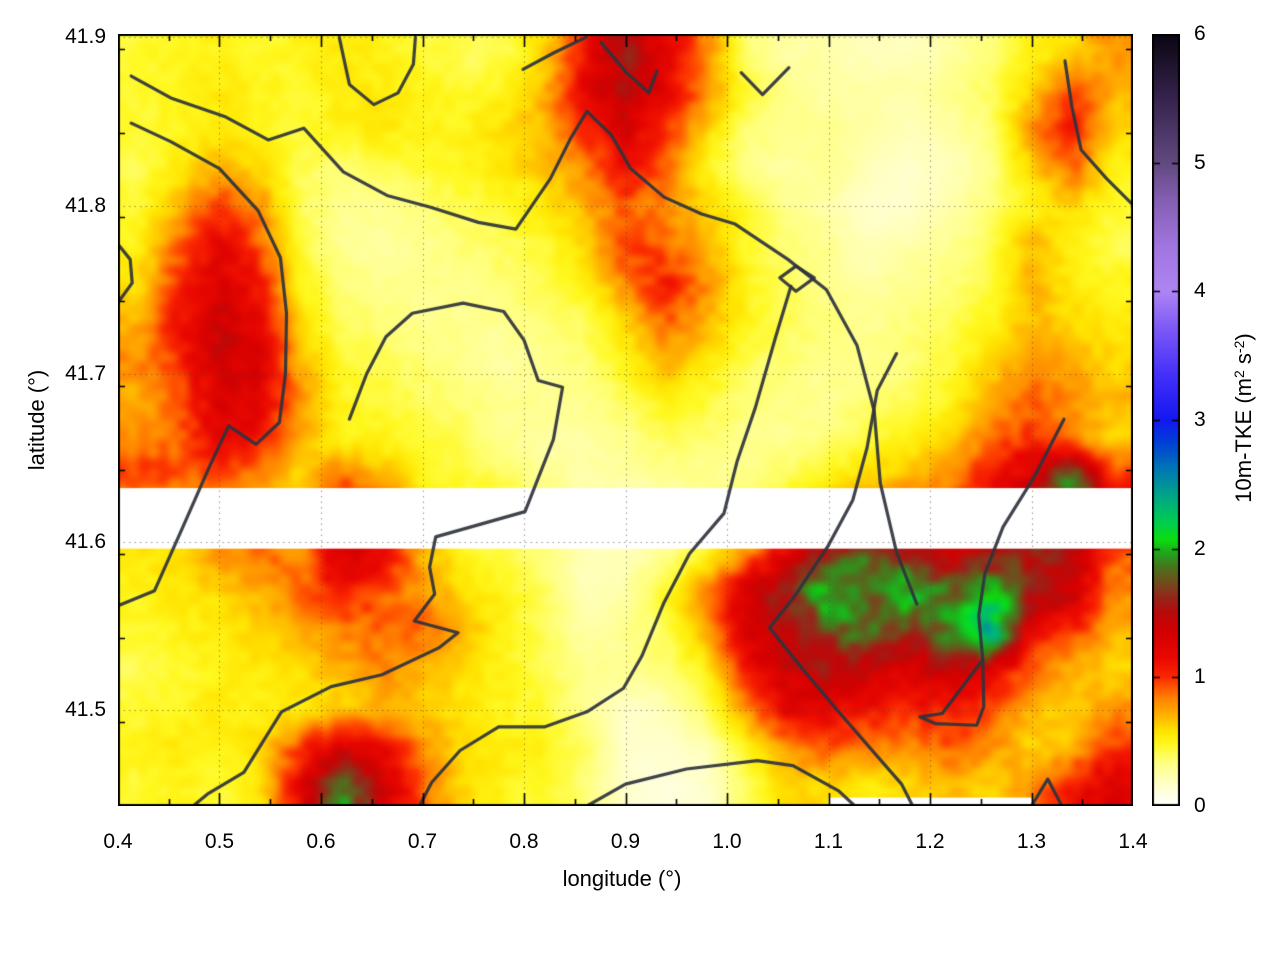 The height and width of the screenshot is (960, 1280). What do you see at coordinates (321, 841) in the screenshot?
I see `x-tick-label: 0.6` at bounding box center [321, 841].